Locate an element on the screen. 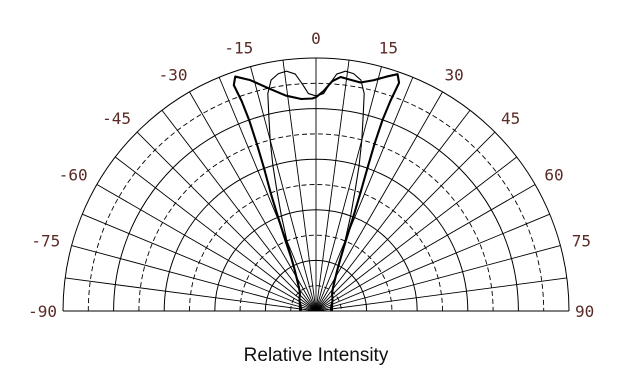  chart-caption: Relative Intensity is located at coordinates (316, 355).